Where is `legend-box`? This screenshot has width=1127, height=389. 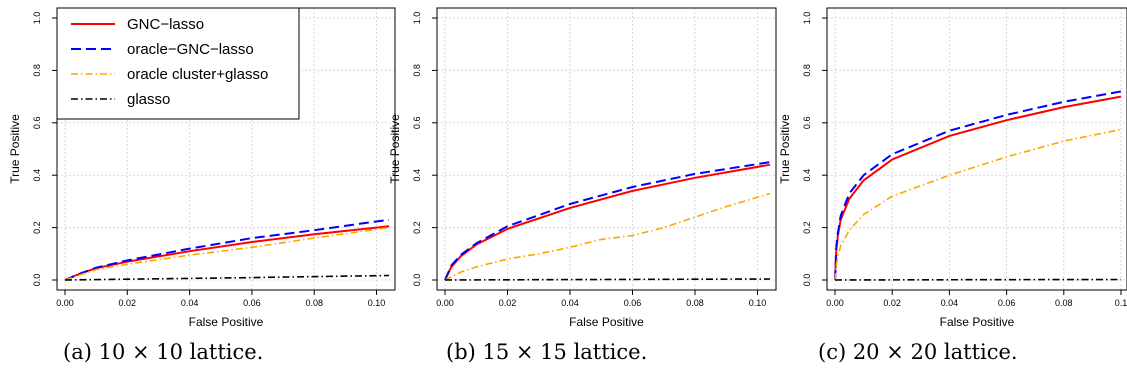
legend-box is located at coordinates (178, 63).